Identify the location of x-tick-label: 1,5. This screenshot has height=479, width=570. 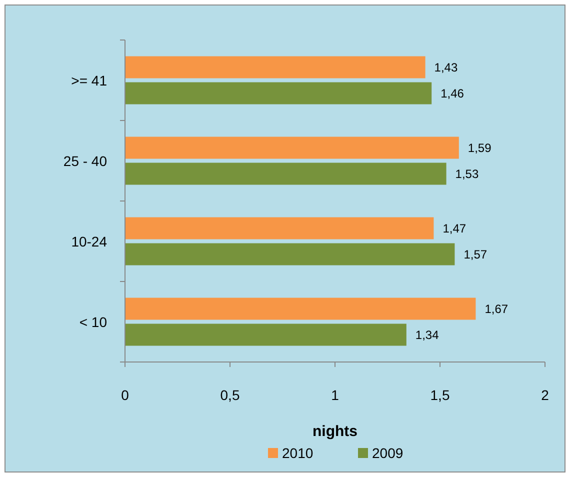
(440, 395).